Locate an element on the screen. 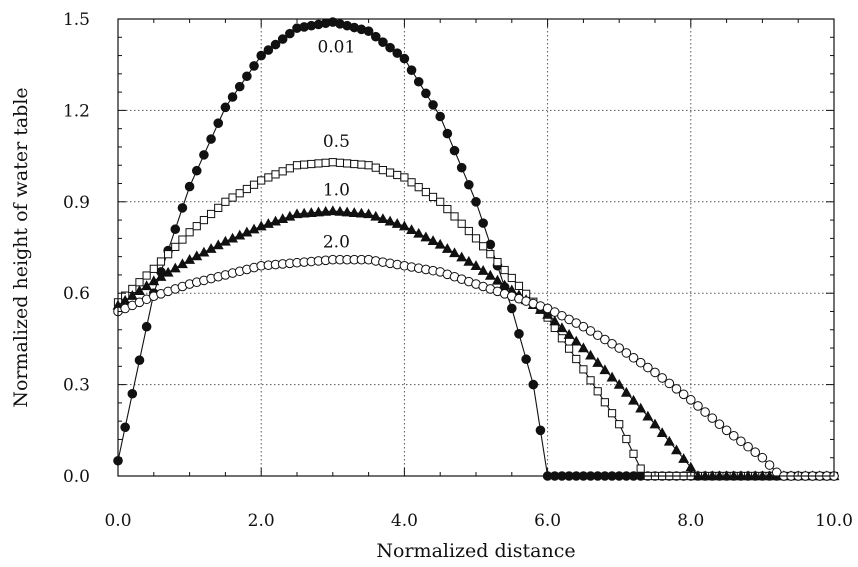 Image resolution: width=858 pixels, height=567 pixels. y-tick-label: 1.2 is located at coordinates (76, 111).